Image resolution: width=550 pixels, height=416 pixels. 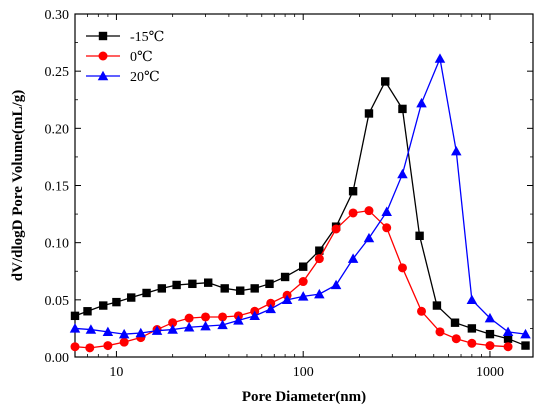 I want to click on x-axis-label: Pore Diameter(nm), so click(x=304, y=397).